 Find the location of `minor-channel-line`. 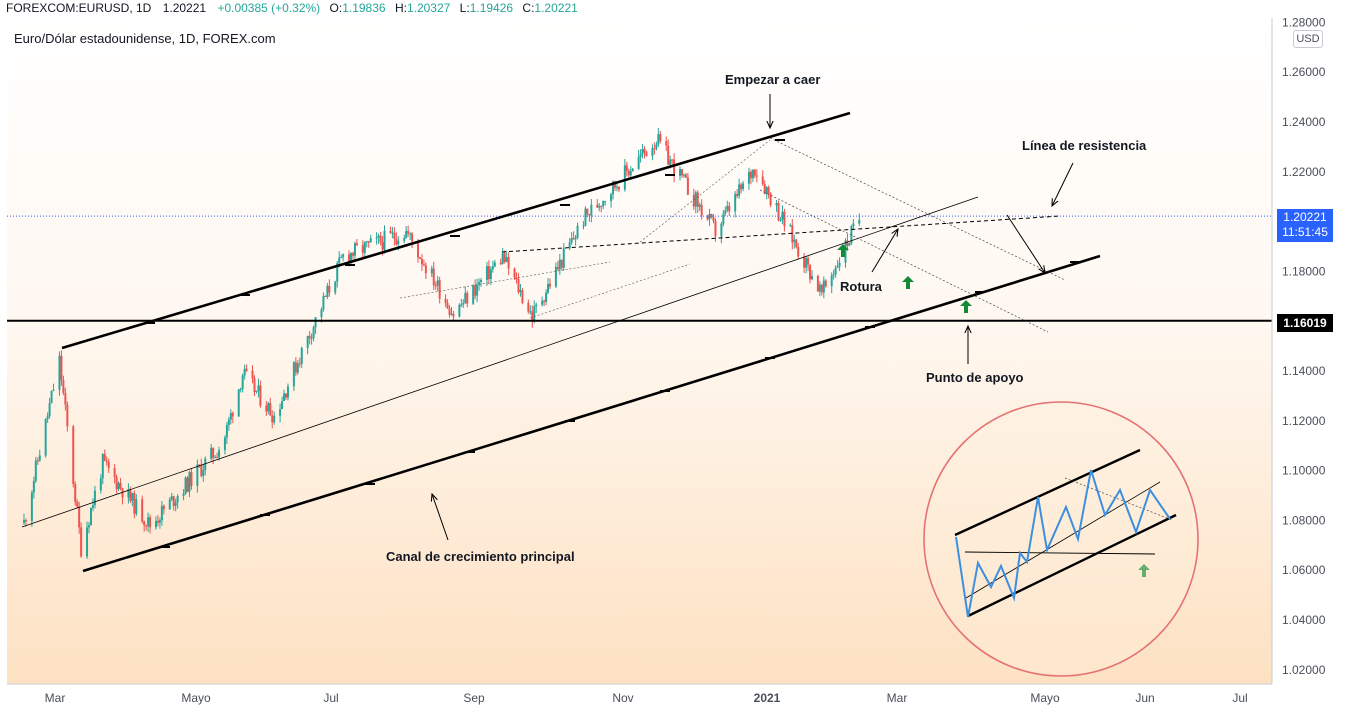

minor-channel-line is located at coordinates (705, 191).